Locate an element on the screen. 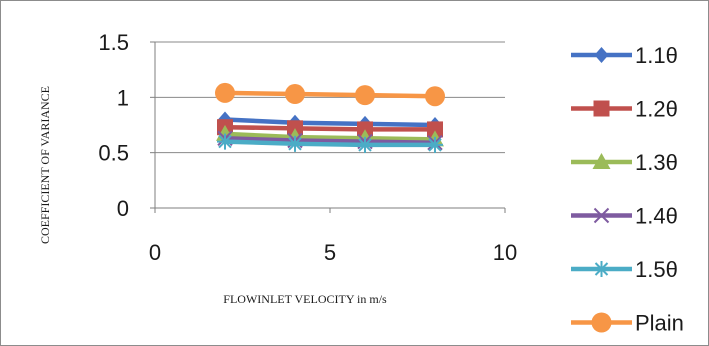  x-tick-label-1: 5 is located at coordinates (330, 252).